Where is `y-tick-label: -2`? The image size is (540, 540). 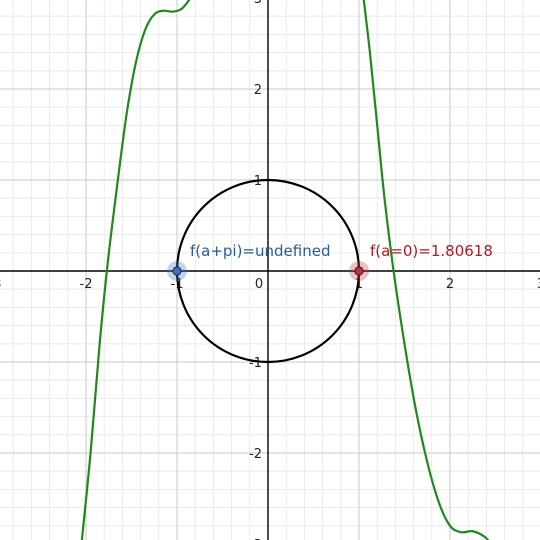 y-tick-label: -2 is located at coordinates (255, 454).